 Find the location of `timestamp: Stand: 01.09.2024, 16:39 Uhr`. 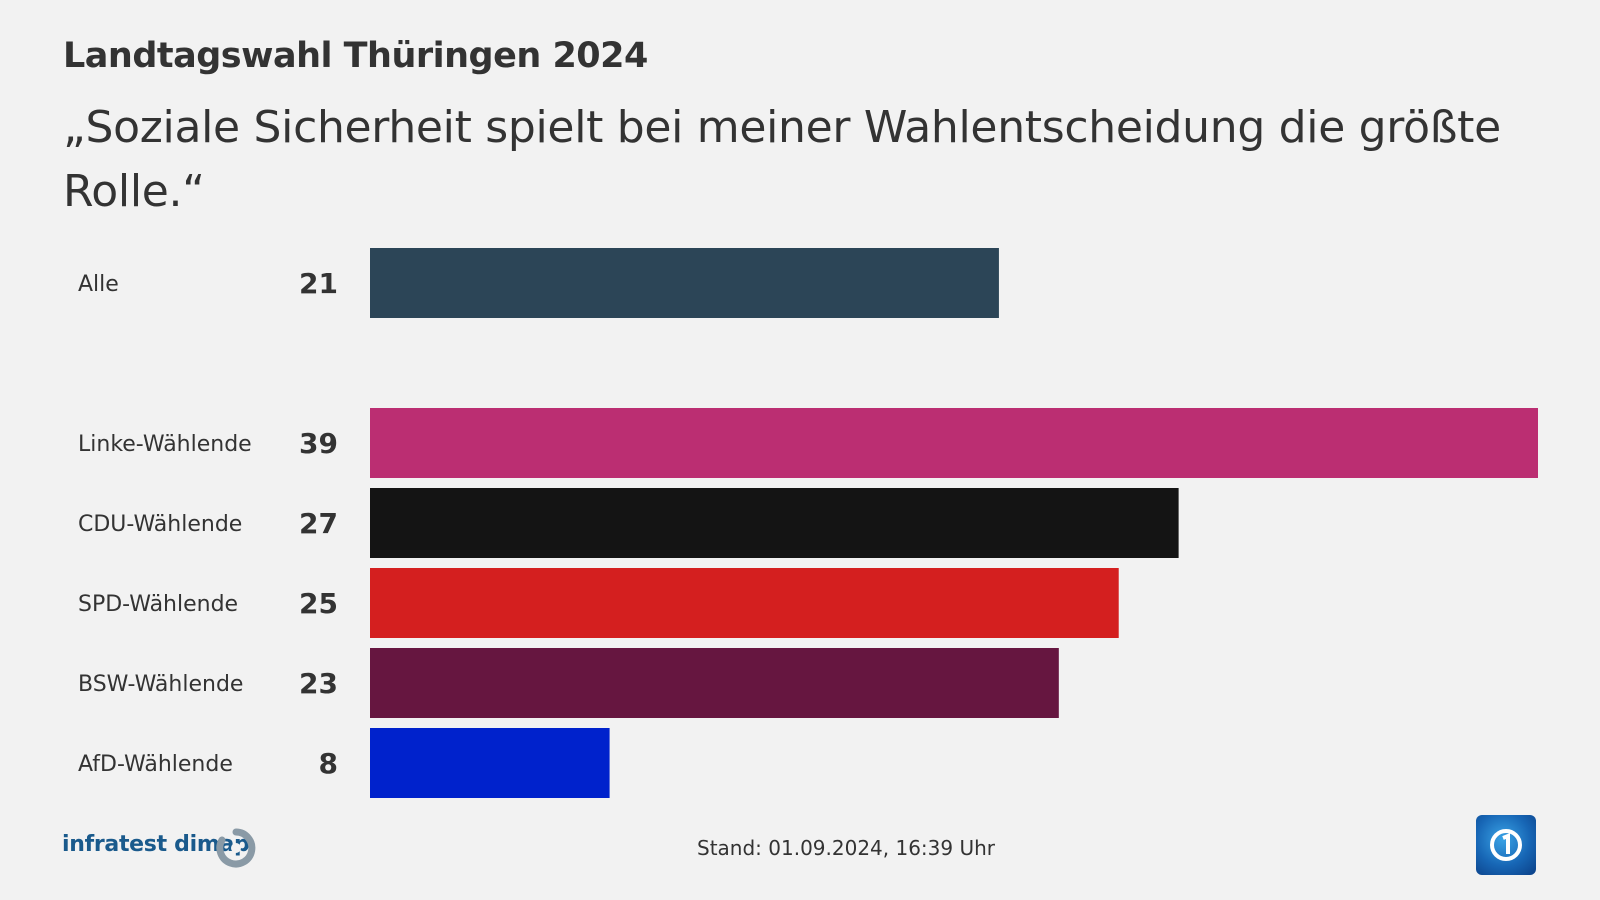

timestamp: Stand: 01.09.2024, 16:39 Uhr is located at coordinates (846, 848).